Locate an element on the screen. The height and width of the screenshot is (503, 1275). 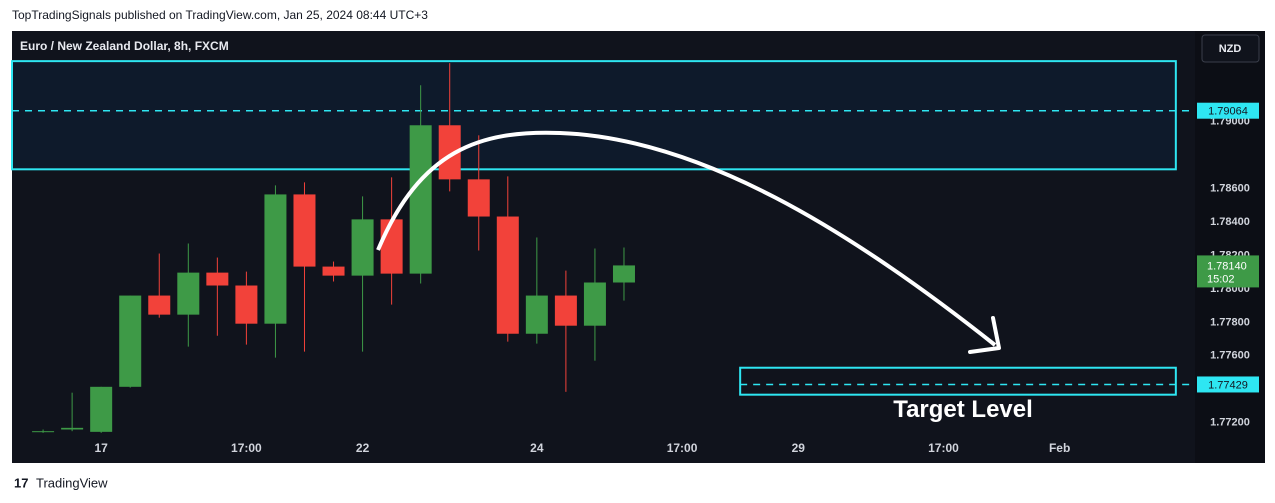
y-tick-label: 1.78400 is located at coordinates (1230, 222).